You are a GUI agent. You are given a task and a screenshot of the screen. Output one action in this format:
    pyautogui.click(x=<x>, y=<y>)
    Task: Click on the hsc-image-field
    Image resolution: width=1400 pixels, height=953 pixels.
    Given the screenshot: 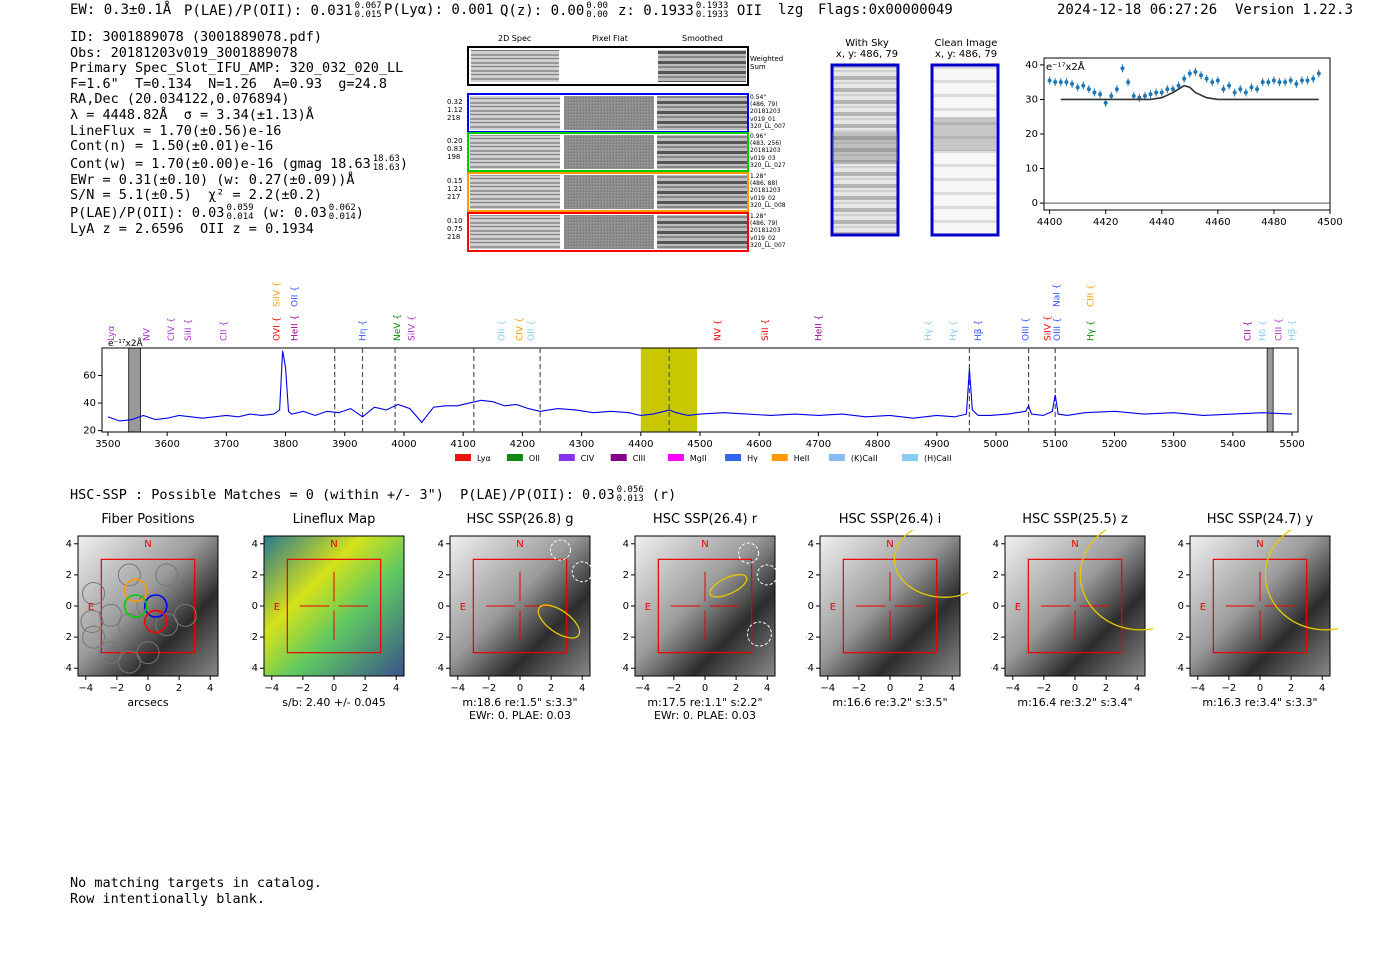 What is the action you would take?
    pyautogui.click(x=705, y=606)
    